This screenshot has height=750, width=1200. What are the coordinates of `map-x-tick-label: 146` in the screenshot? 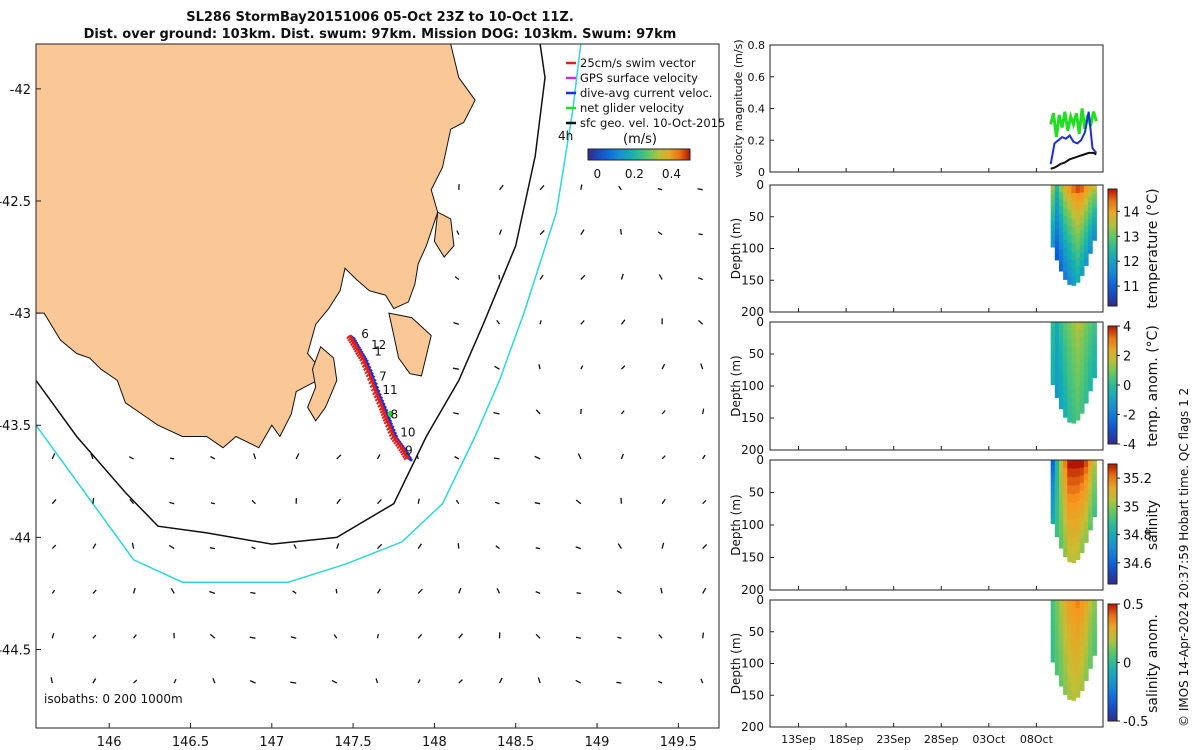 It's located at (109, 742).